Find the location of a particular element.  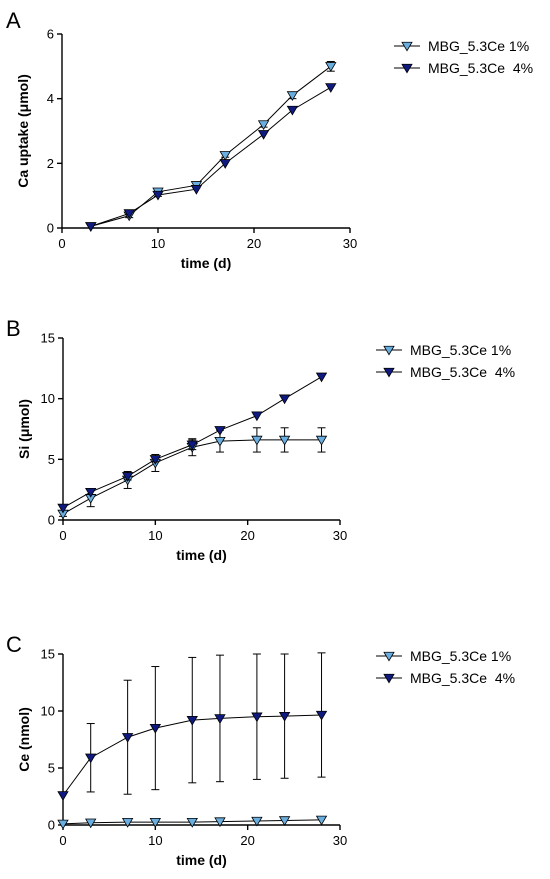

y-axis-label: Ce (nmol) is located at coordinates (24, 739).